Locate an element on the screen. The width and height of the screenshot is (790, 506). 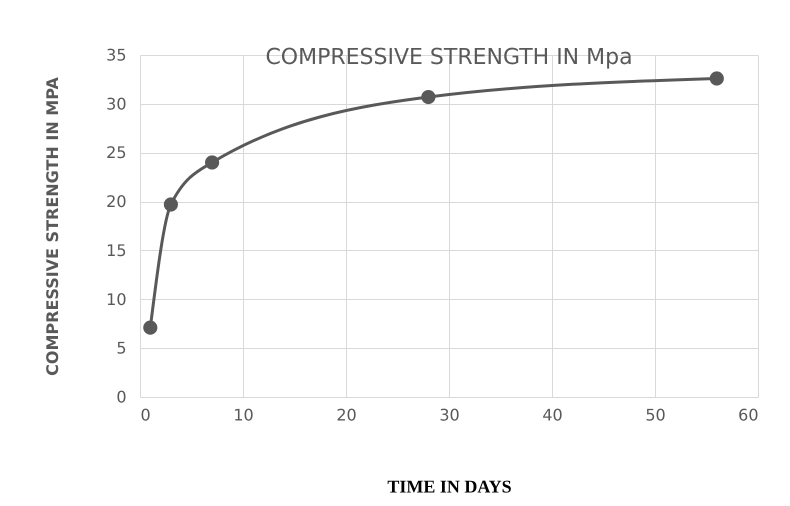
x-tick-label: 0 is located at coordinates (145, 415).